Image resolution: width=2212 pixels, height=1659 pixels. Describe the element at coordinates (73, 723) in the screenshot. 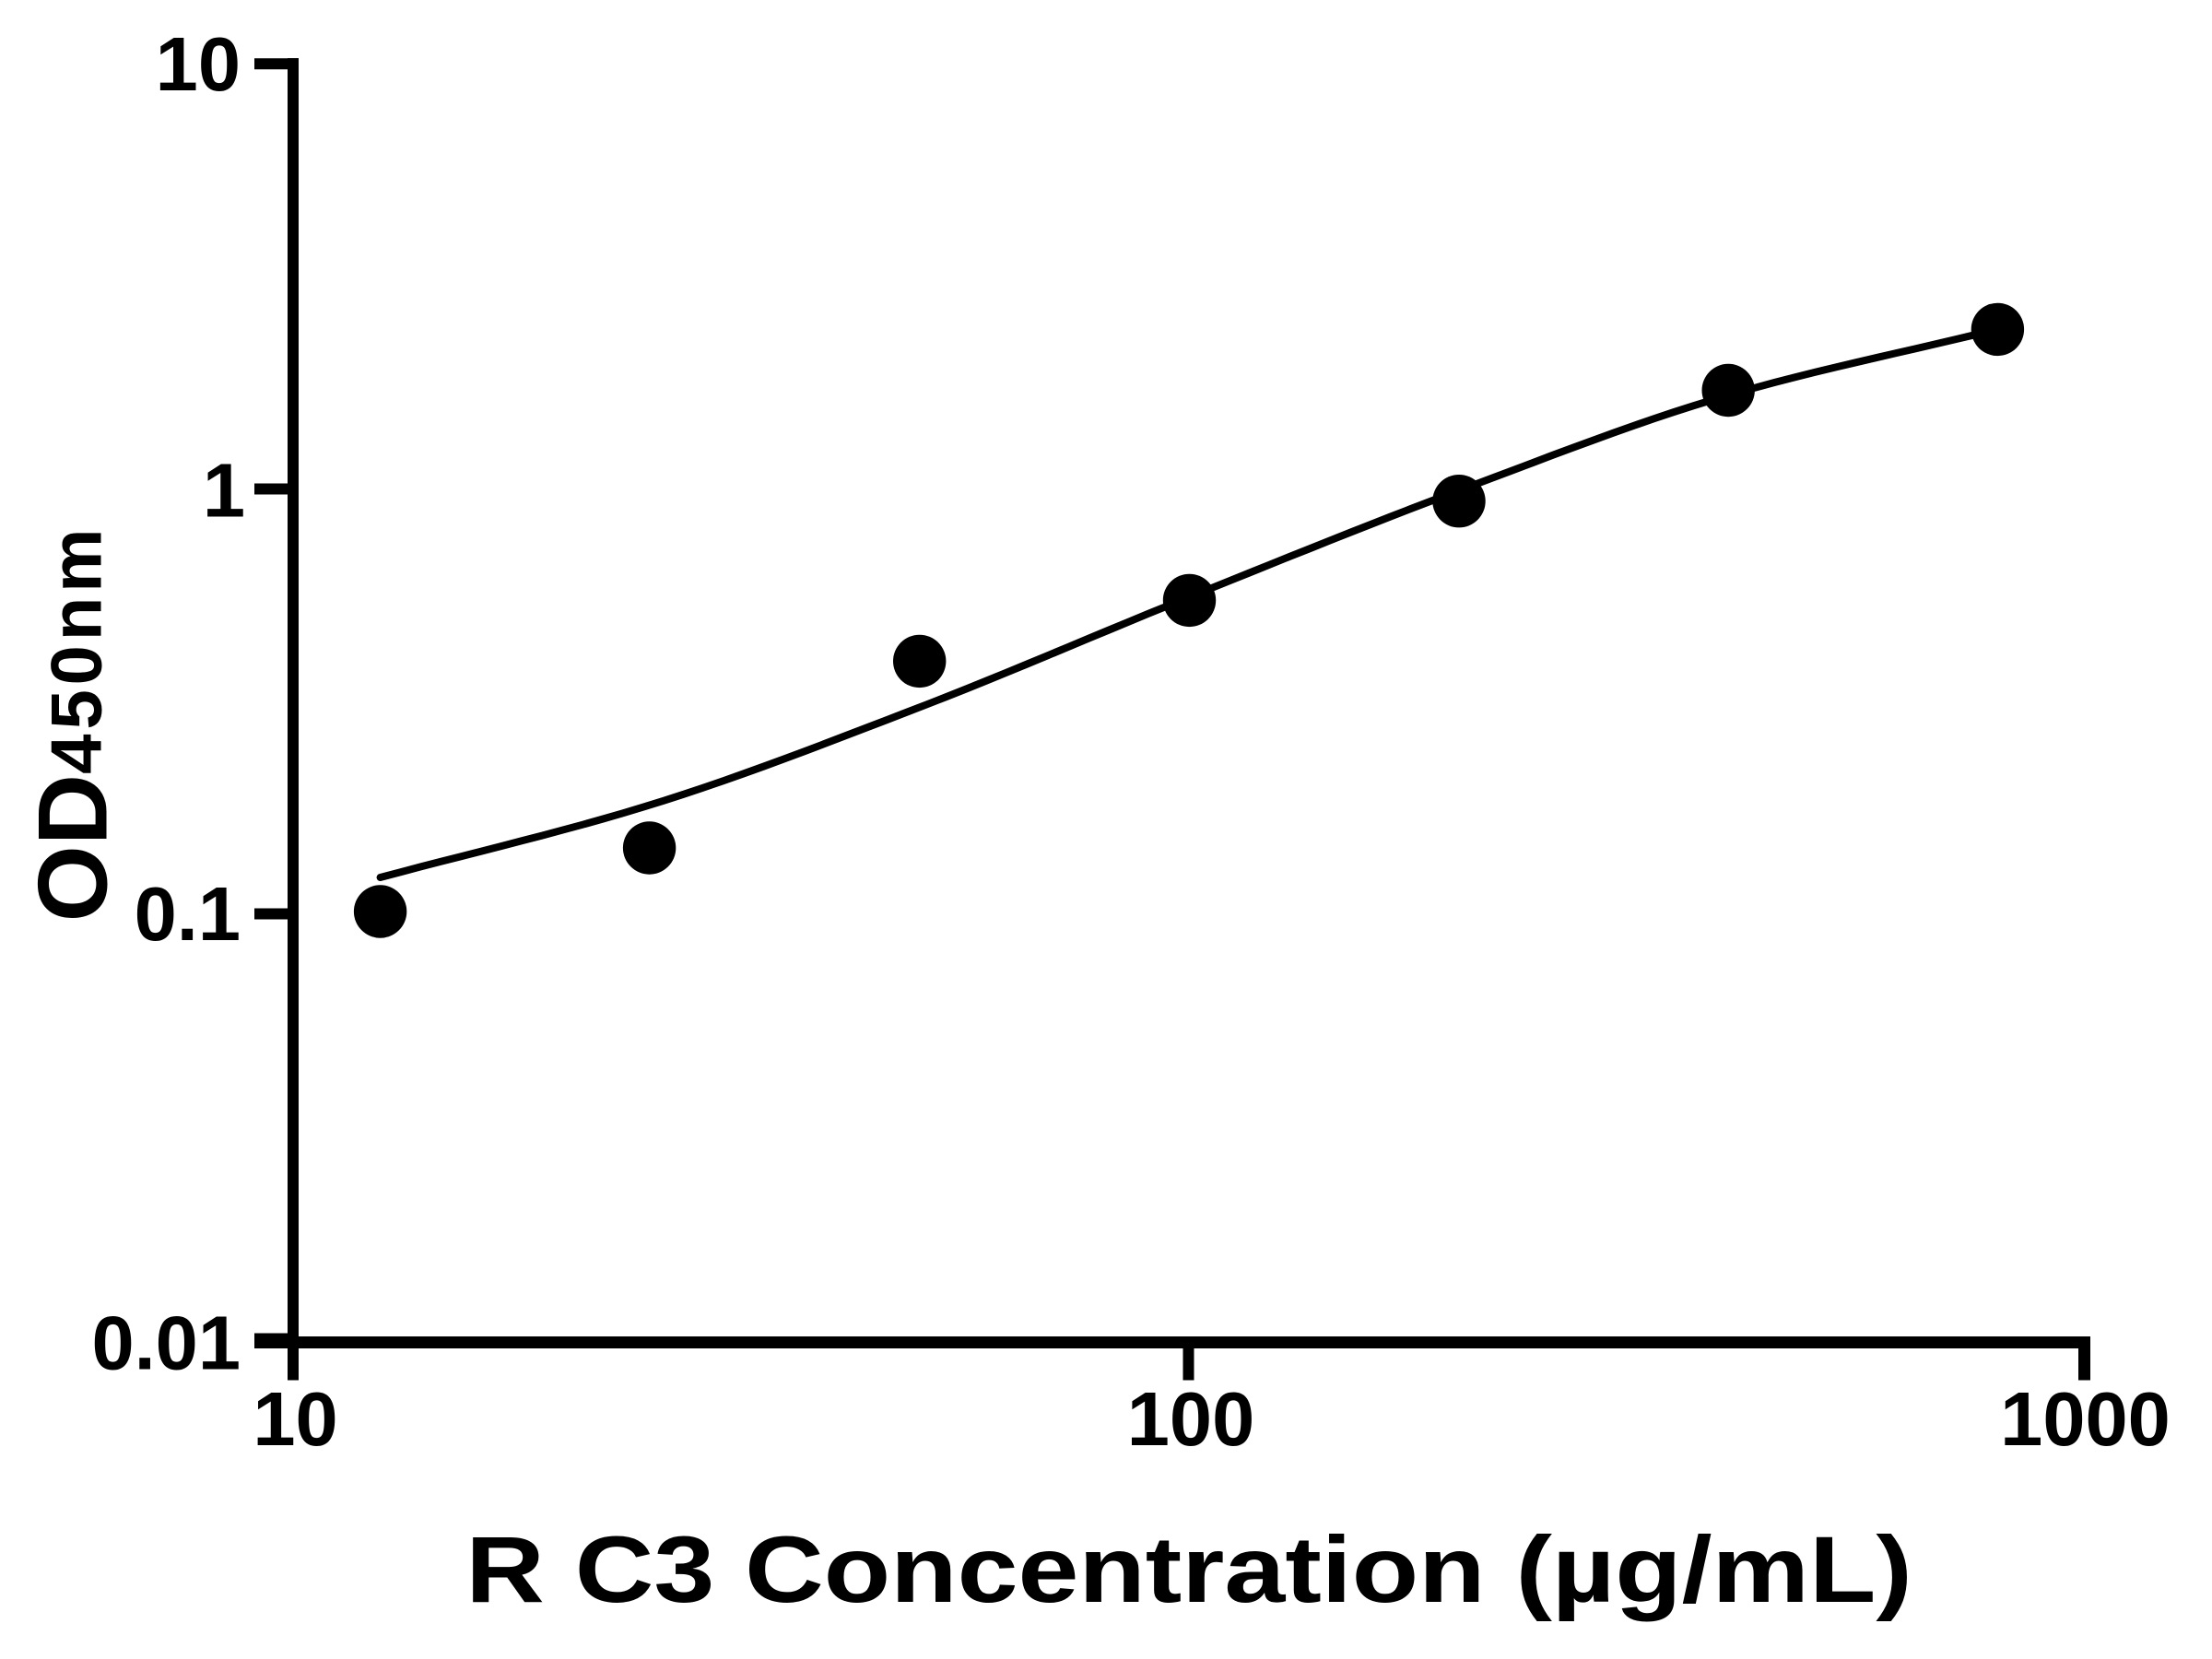

I see `svg-text: OD450nm` at that location.